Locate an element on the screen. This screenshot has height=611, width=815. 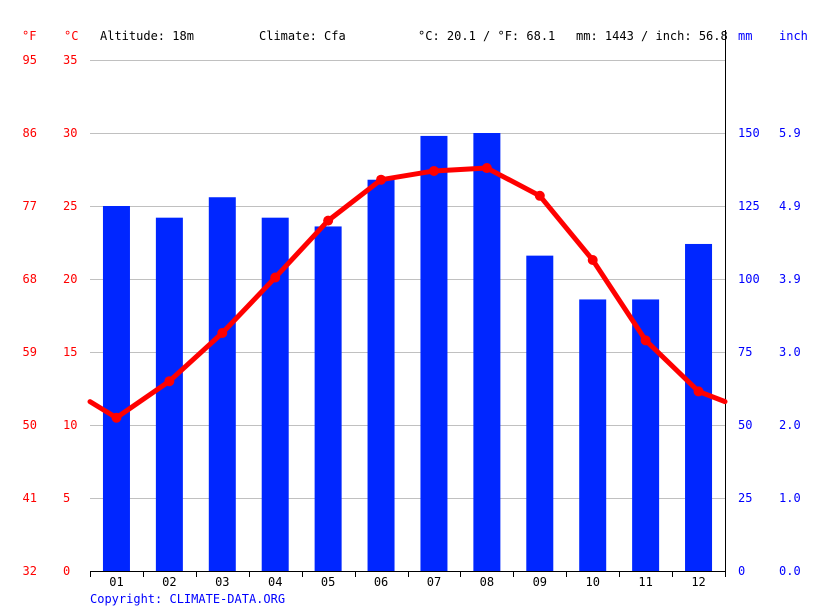
month-tick-label: 08 is located at coordinates (487, 582).